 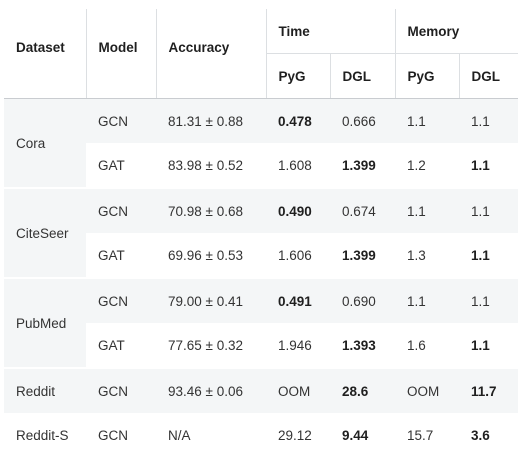 What do you see at coordinates (211, 255) in the screenshot?
I see `cell-accuracy: 69.96 ± 0.53` at bounding box center [211, 255].